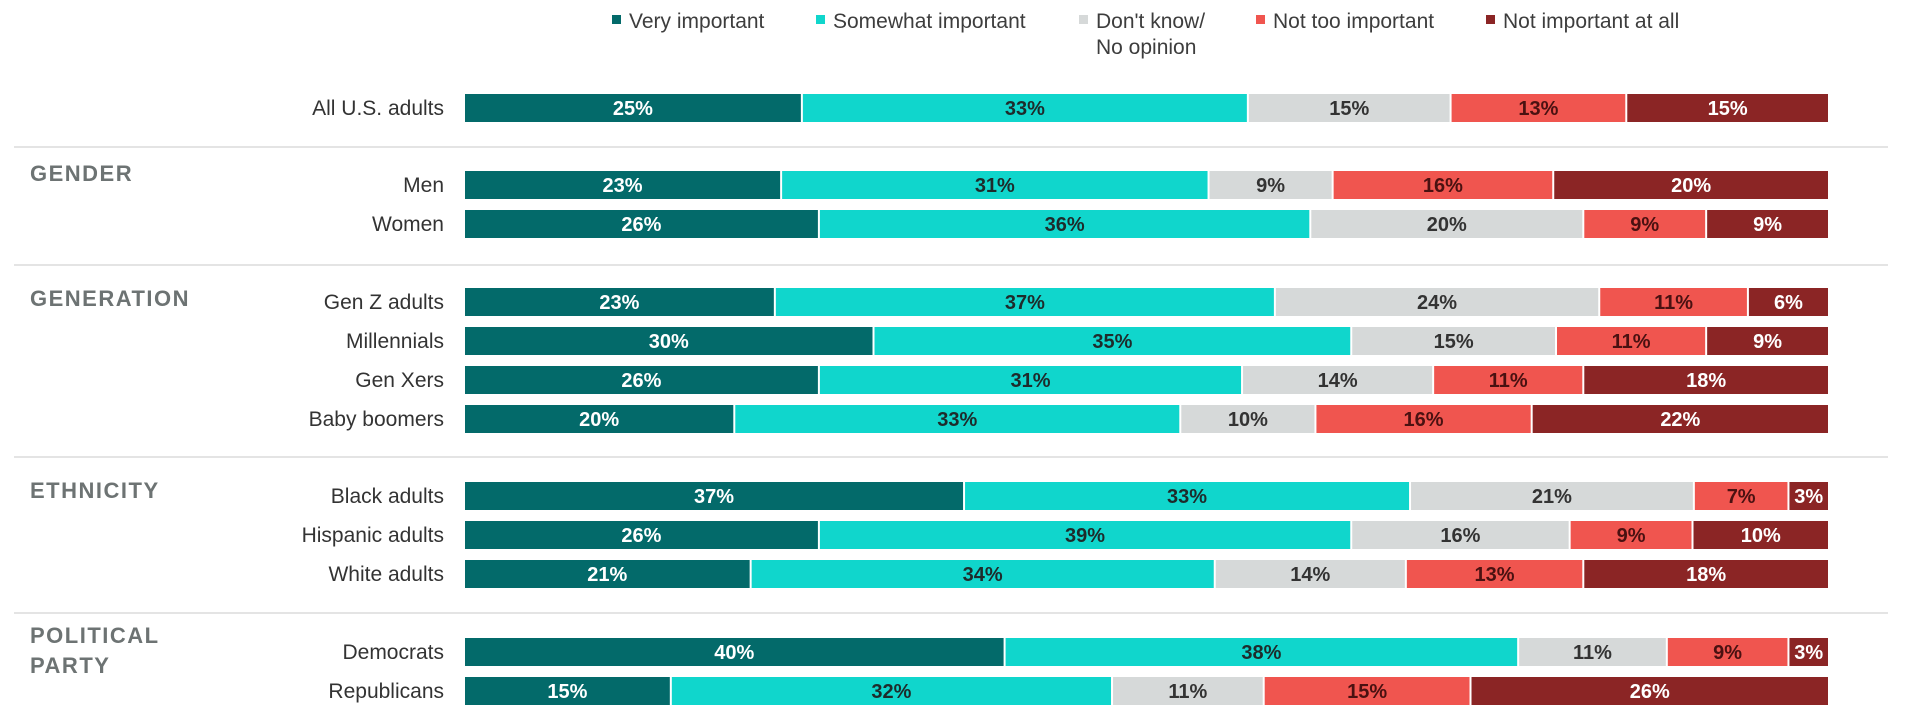  Describe the element at coordinates (1353, 21) in the screenshot. I see `legend-label: Not too important` at that location.